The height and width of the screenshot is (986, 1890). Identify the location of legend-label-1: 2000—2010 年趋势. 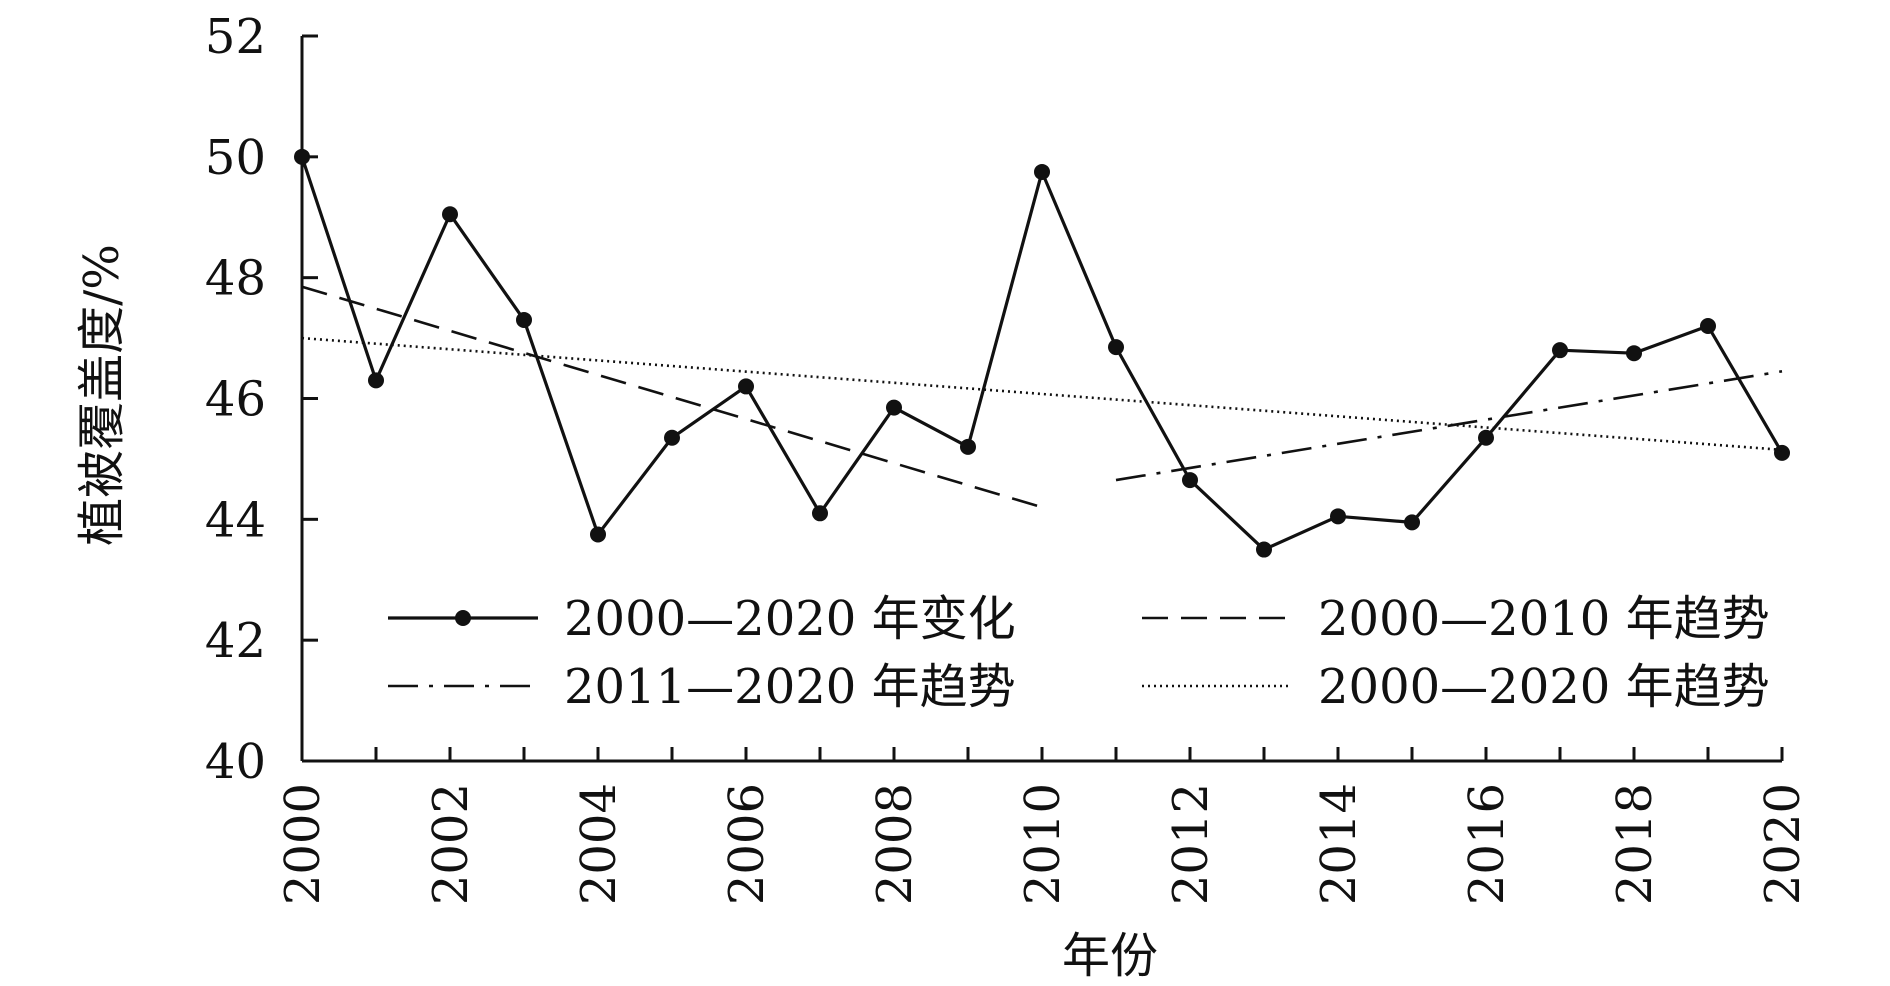
(1544, 619).